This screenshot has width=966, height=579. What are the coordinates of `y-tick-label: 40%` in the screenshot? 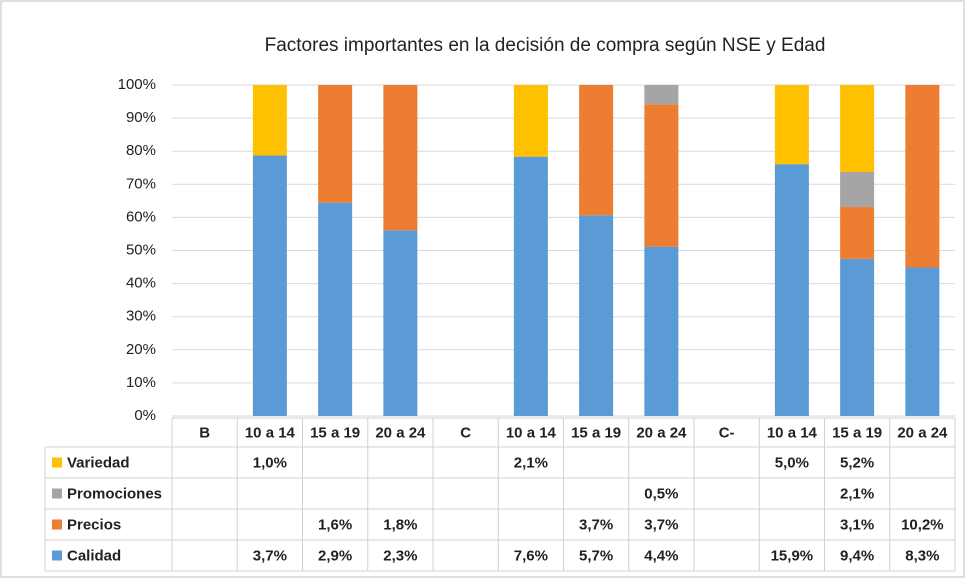 It's located at (141, 283).